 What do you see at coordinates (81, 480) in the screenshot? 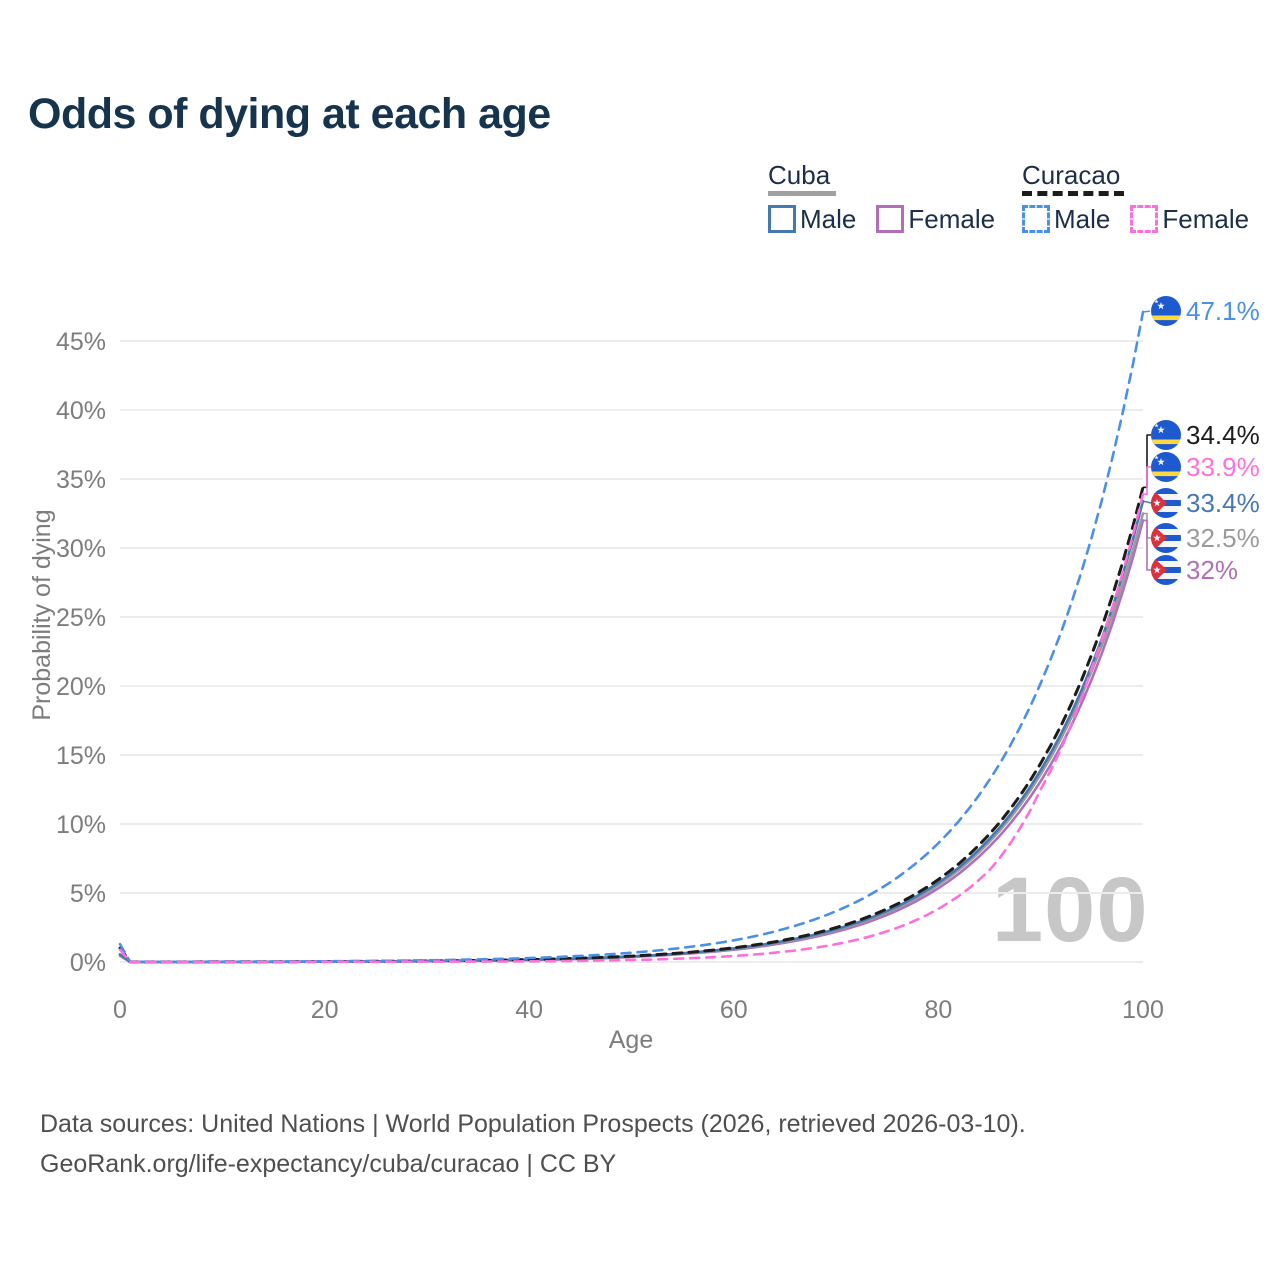
I see `y-tick-label: 35%` at bounding box center [81, 480].